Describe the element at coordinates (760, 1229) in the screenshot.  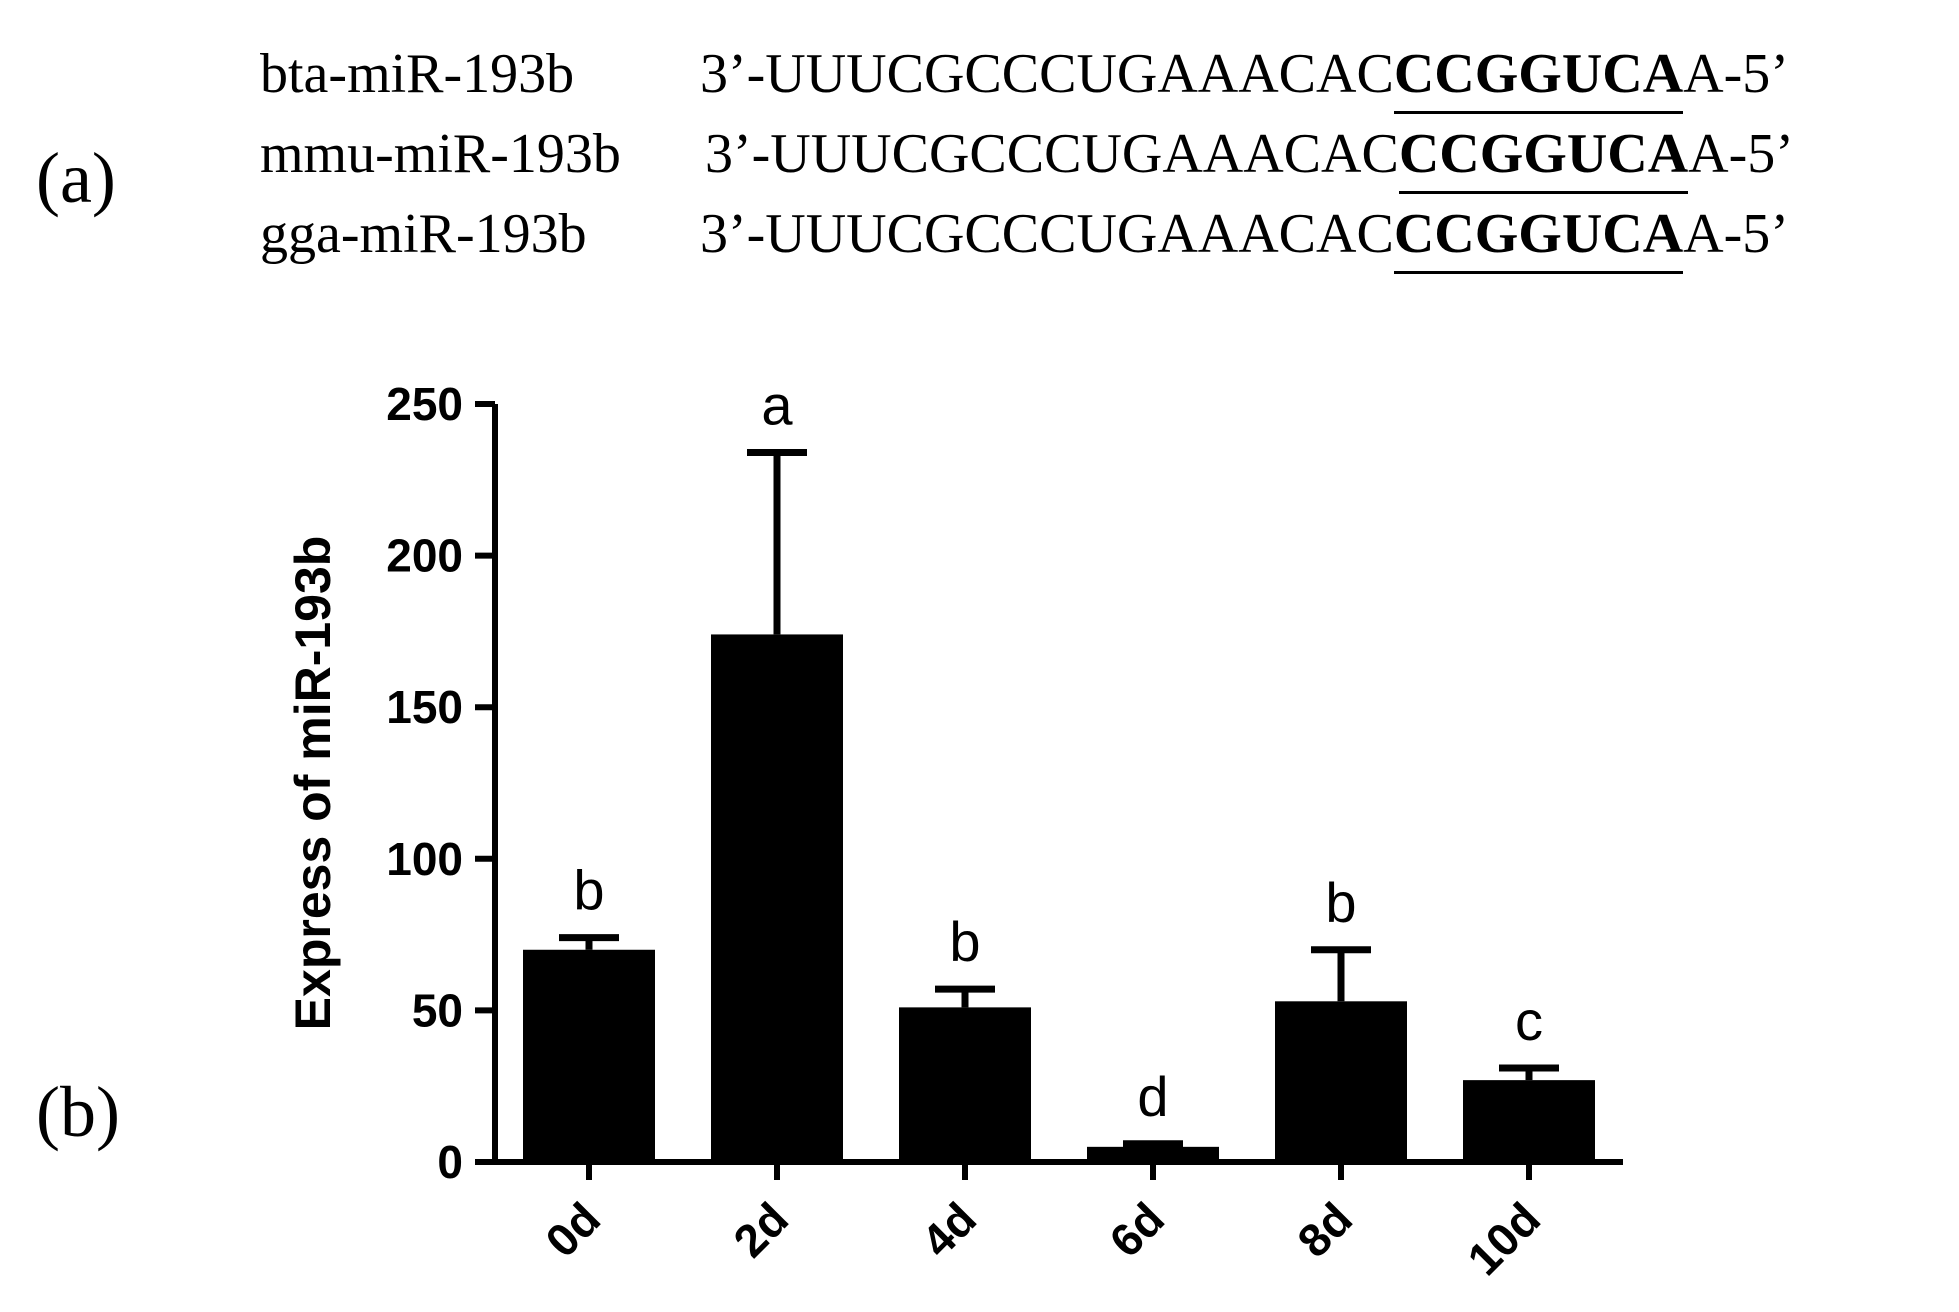
I see `x-tick-label: 2d` at that location.